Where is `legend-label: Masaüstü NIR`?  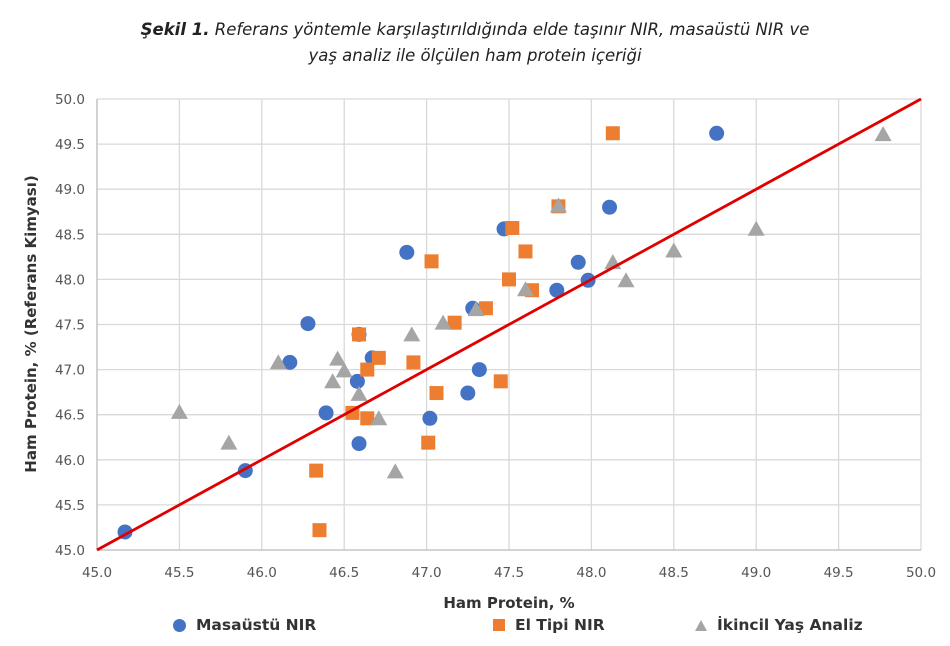
legend-label: Masaüstü NIR is located at coordinates (256, 625).